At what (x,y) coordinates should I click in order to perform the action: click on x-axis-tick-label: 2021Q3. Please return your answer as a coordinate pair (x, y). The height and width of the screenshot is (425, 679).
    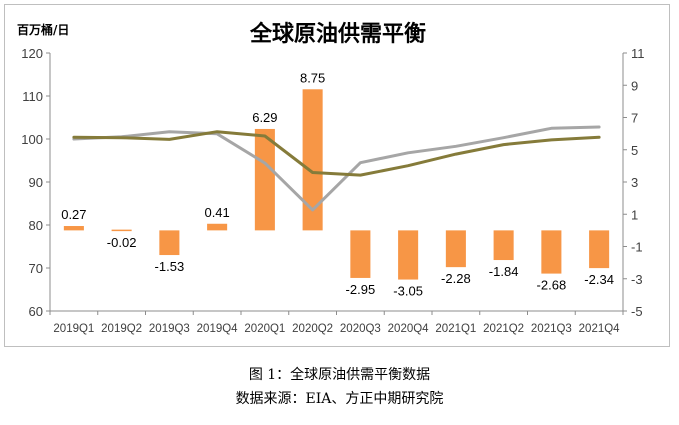
    Looking at the image, I should click on (551, 329).